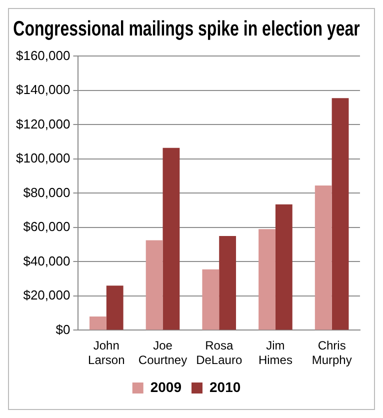 This screenshot has width=383, height=418. I want to click on x-tick-label: Joe Courtney, so click(163, 353).